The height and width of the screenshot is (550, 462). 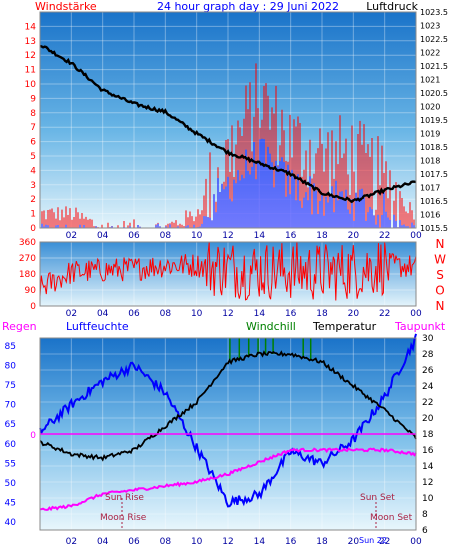 What do you see at coordinates (434, 93) in the screenshot?
I see `pressure-tick-label: 1020.5` at bounding box center [434, 93].